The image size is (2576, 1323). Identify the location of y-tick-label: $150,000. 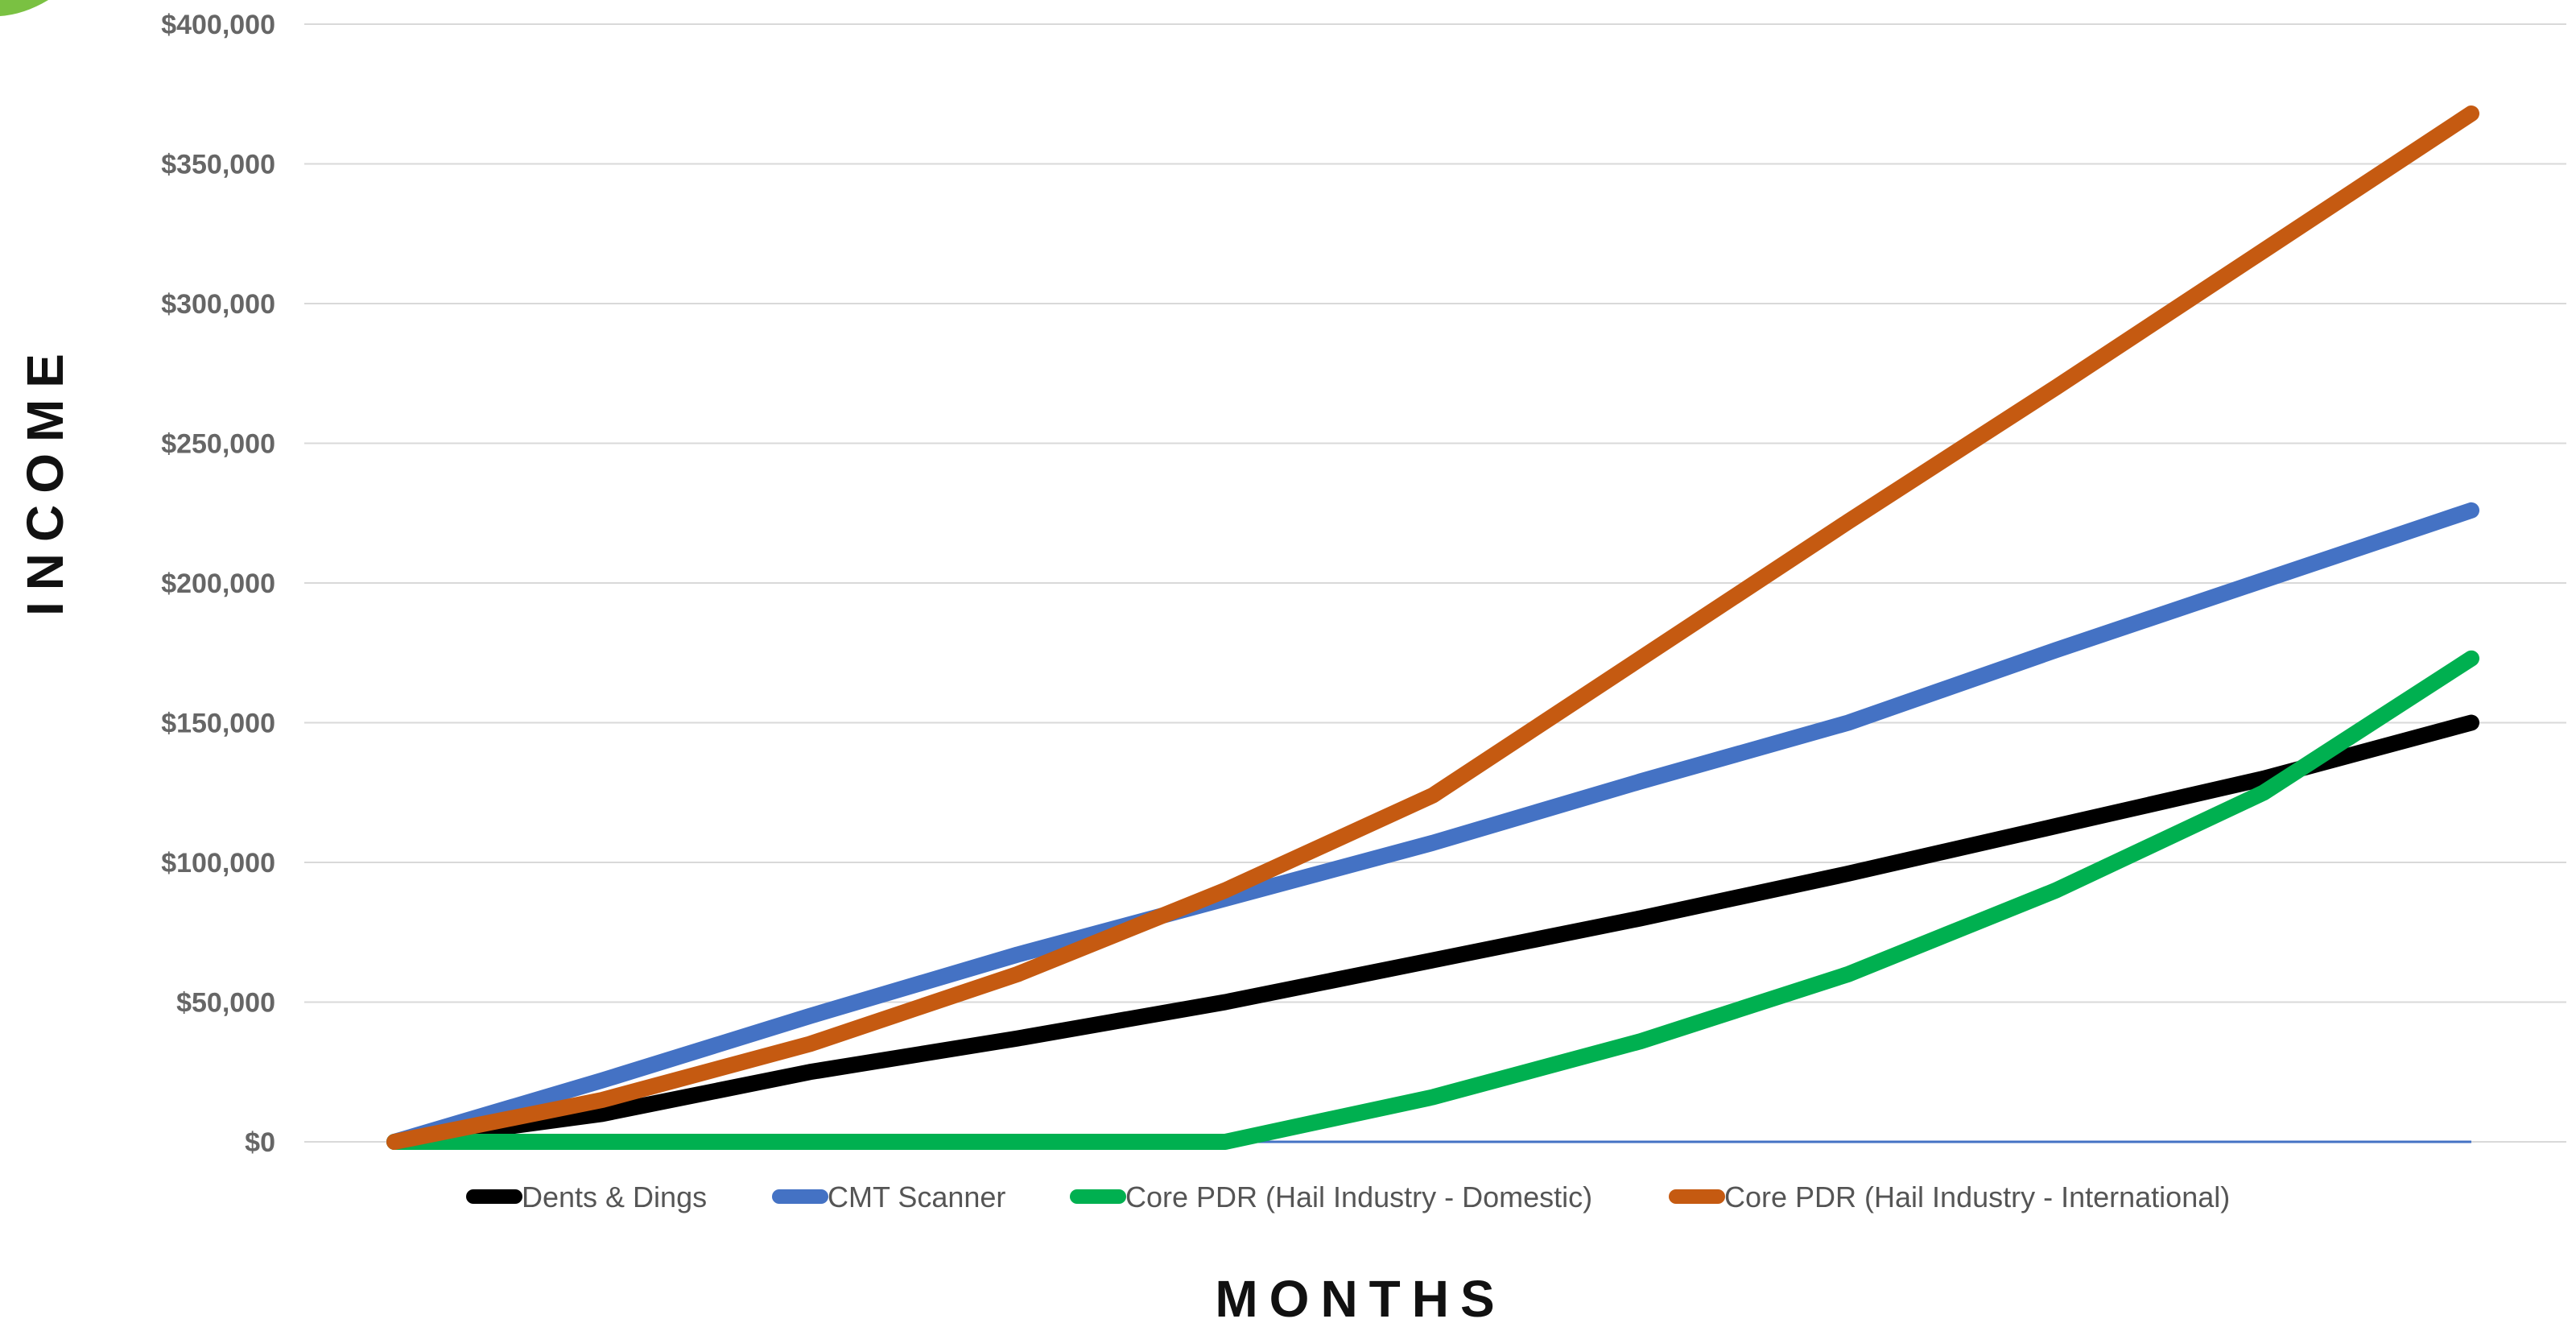
(218, 724).